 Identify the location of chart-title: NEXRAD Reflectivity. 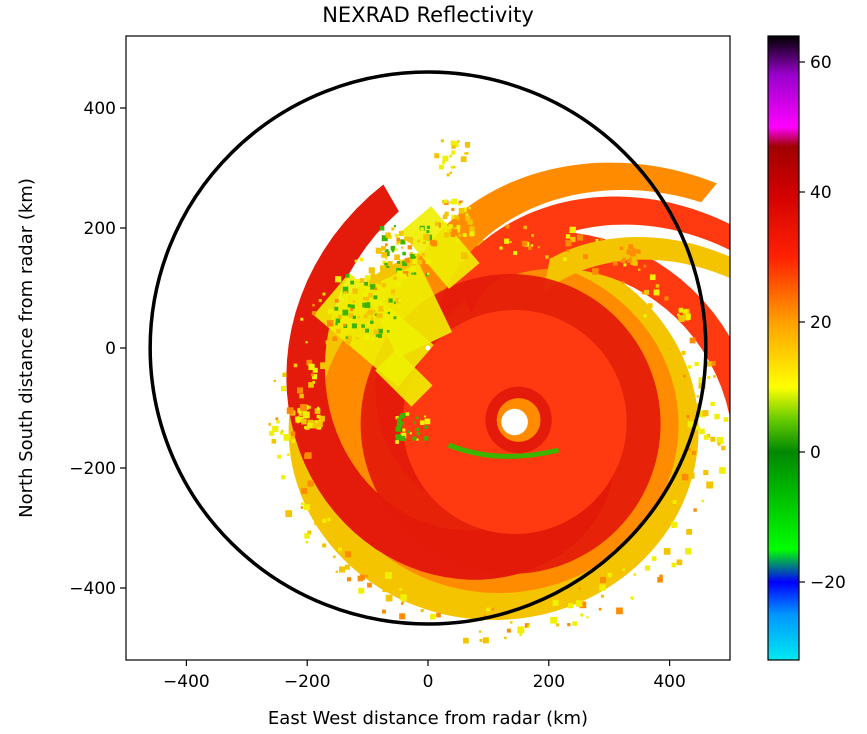
(428, 15).